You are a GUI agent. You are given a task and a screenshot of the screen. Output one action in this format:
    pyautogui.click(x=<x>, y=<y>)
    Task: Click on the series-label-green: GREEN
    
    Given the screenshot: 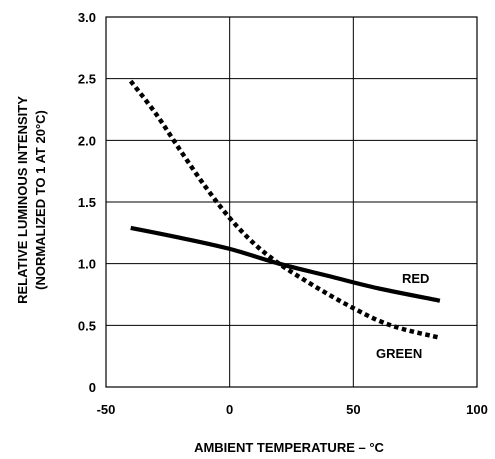 What is the action you would take?
    pyautogui.click(x=399, y=353)
    